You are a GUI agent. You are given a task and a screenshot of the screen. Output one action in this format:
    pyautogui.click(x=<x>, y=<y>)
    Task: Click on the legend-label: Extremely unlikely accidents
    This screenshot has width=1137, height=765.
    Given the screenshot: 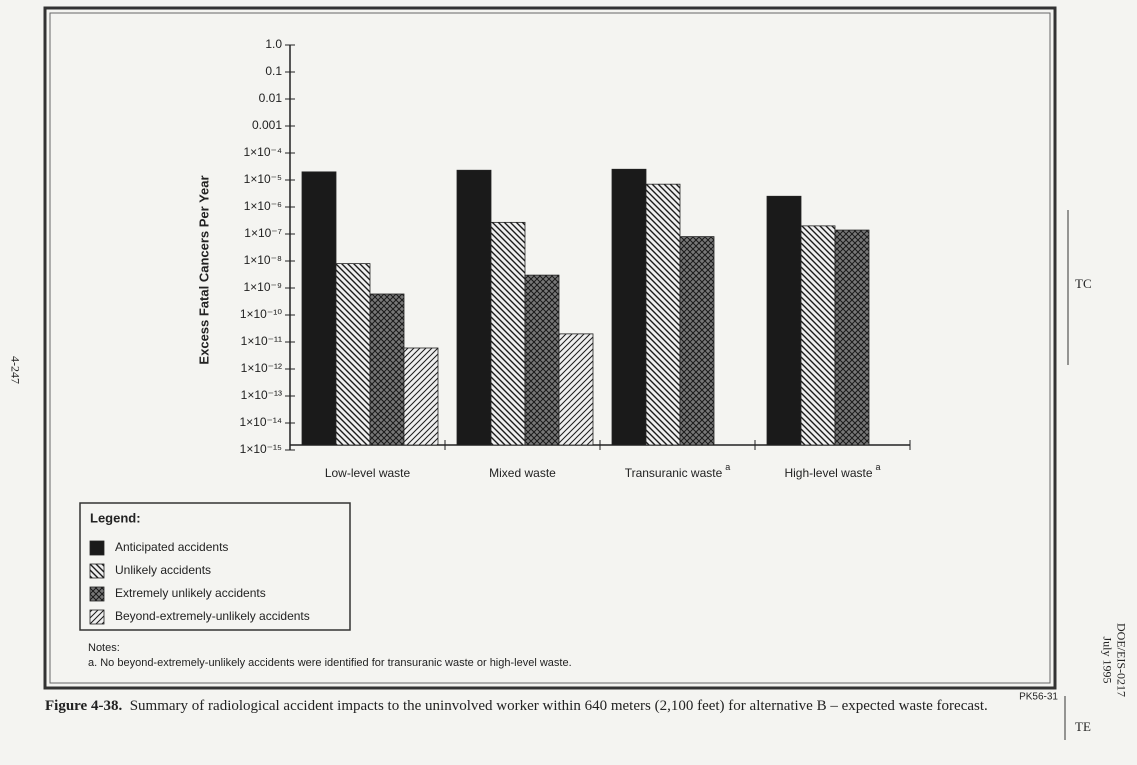 What is the action you would take?
    pyautogui.click(x=190, y=593)
    